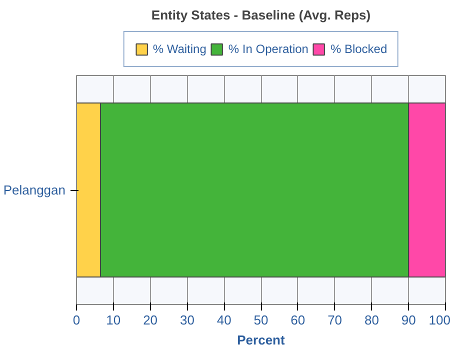  I want to click on x-tick-label: 100, so click(439, 320).